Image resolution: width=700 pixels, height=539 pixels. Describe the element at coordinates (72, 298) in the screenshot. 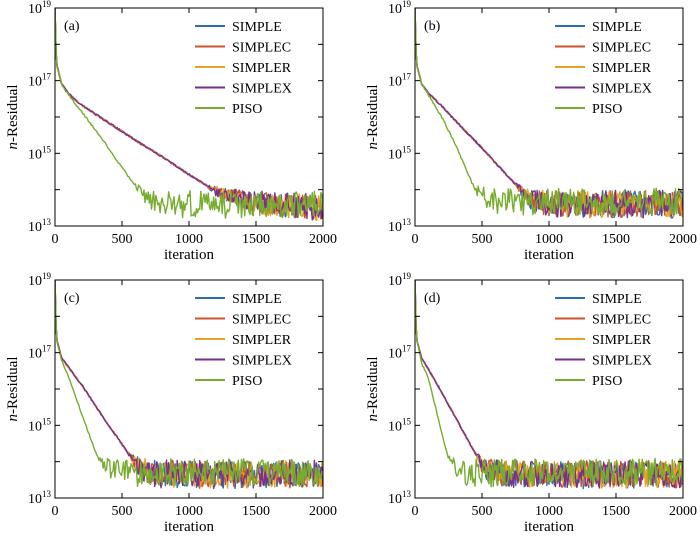

I see `panel-label: (c)` at that location.